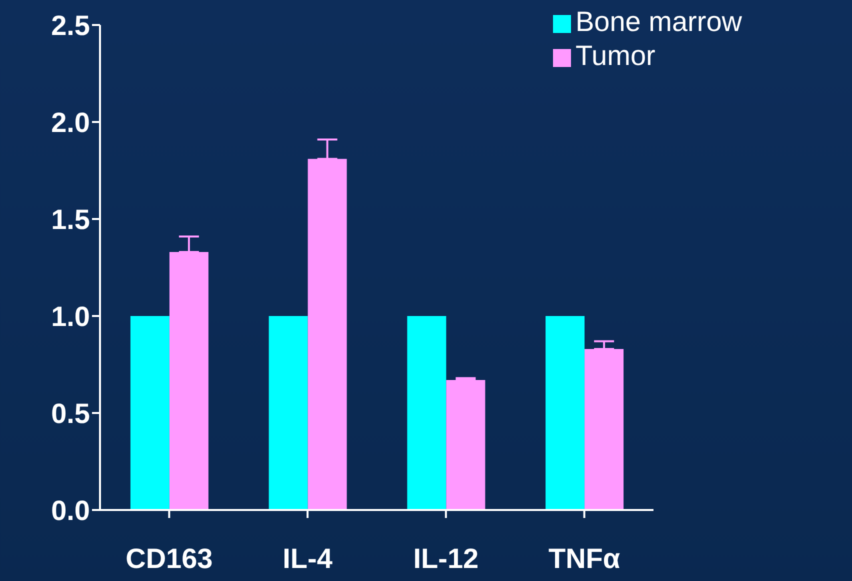 This screenshot has width=852, height=581. Describe the element at coordinates (584, 558) in the screenshot. I see `x-tick-label: TNFα` at that location.